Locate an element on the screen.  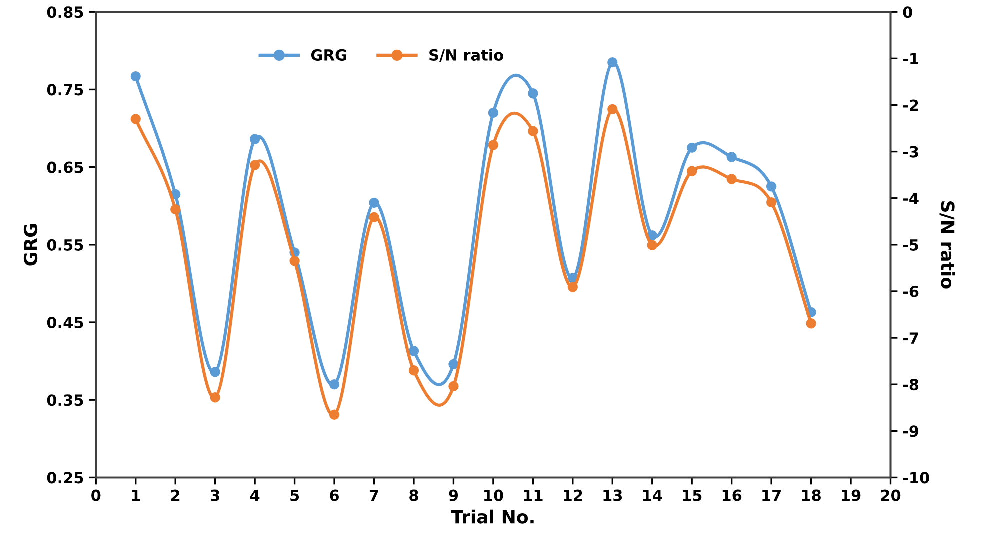
y2-tick-label: -5 is located at coordinates (910, 245).